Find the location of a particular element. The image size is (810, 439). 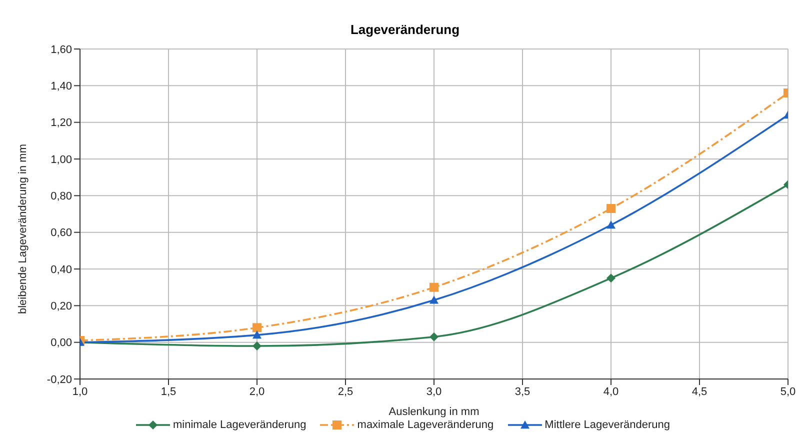

y-tick-label: 0,20 is located at coordinates (61, 306).